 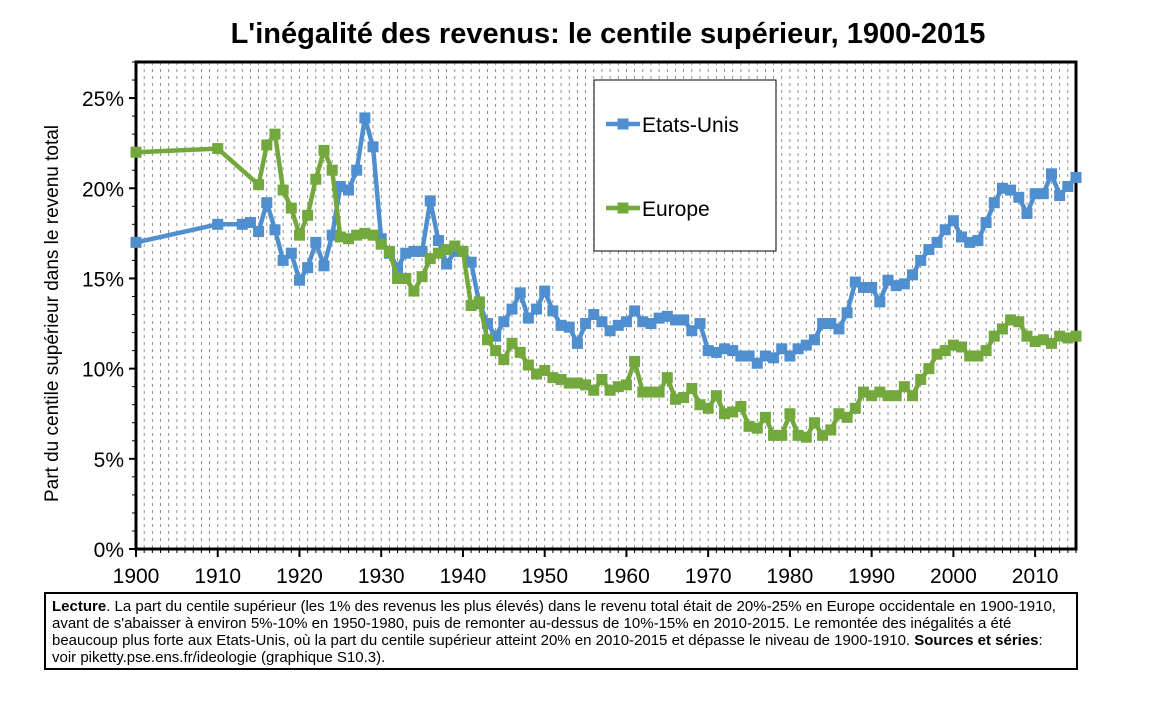 I want to click on x-tick-label: 1960, so click(x=626, y=576).